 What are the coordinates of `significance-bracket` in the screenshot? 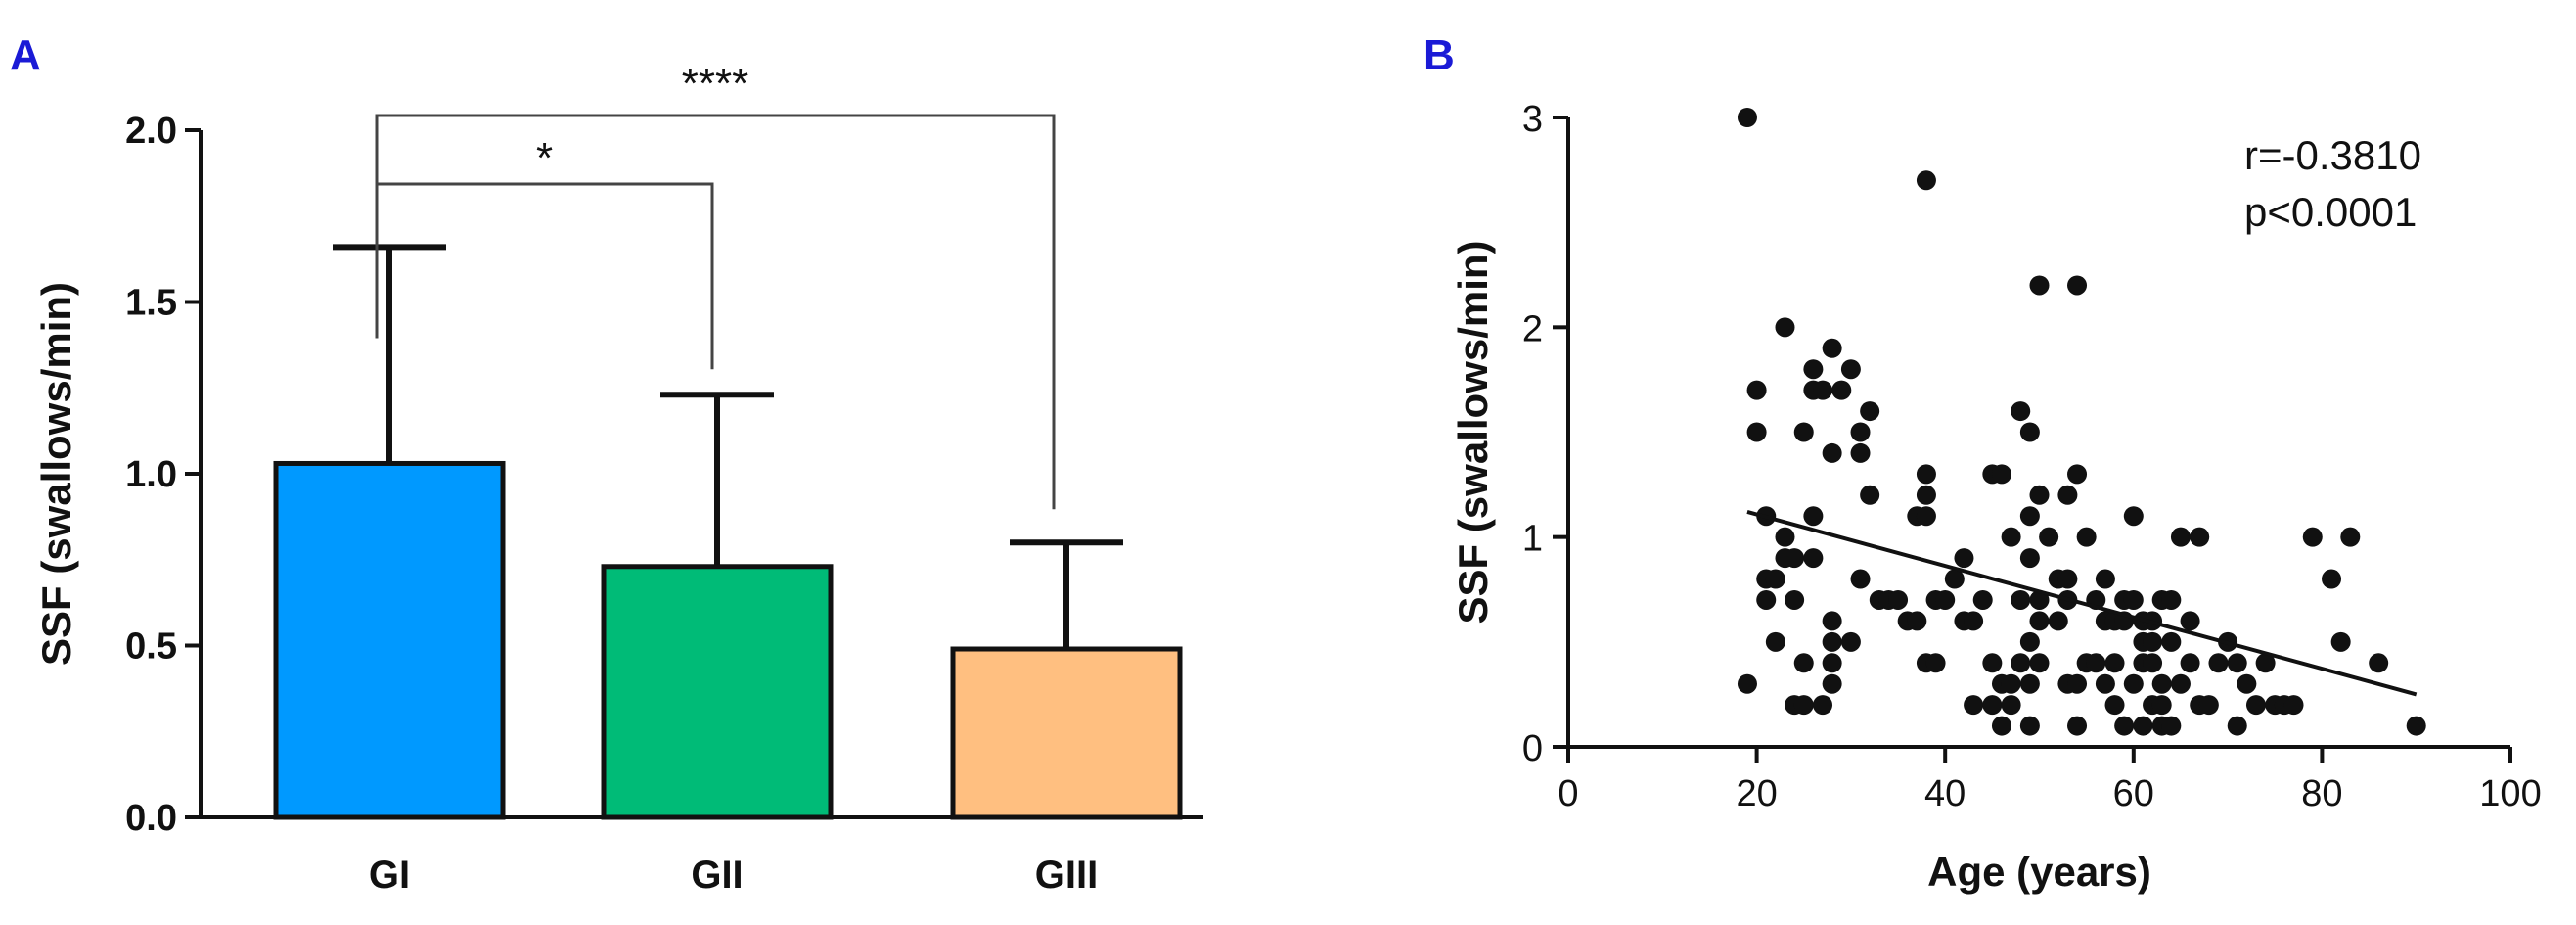 It's located at (715, 312).